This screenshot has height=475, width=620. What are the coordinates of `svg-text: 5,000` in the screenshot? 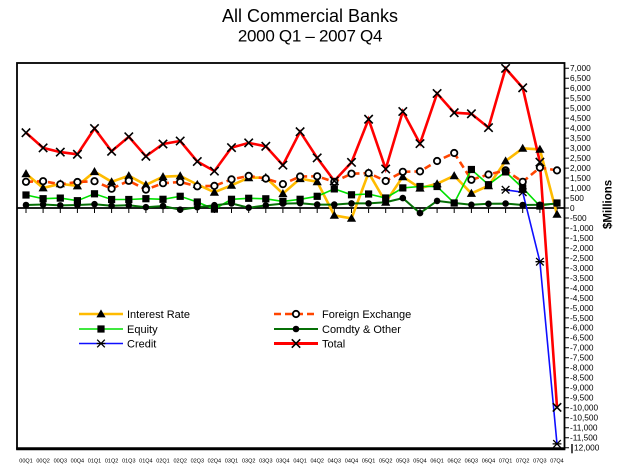 It's located at (580, 108).